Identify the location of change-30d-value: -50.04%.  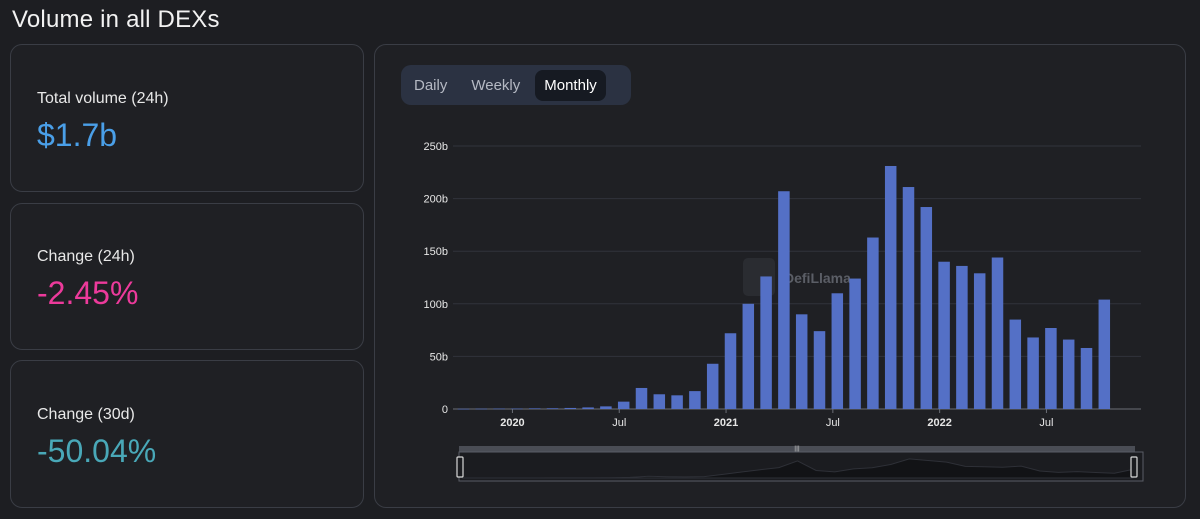
(97, 451).